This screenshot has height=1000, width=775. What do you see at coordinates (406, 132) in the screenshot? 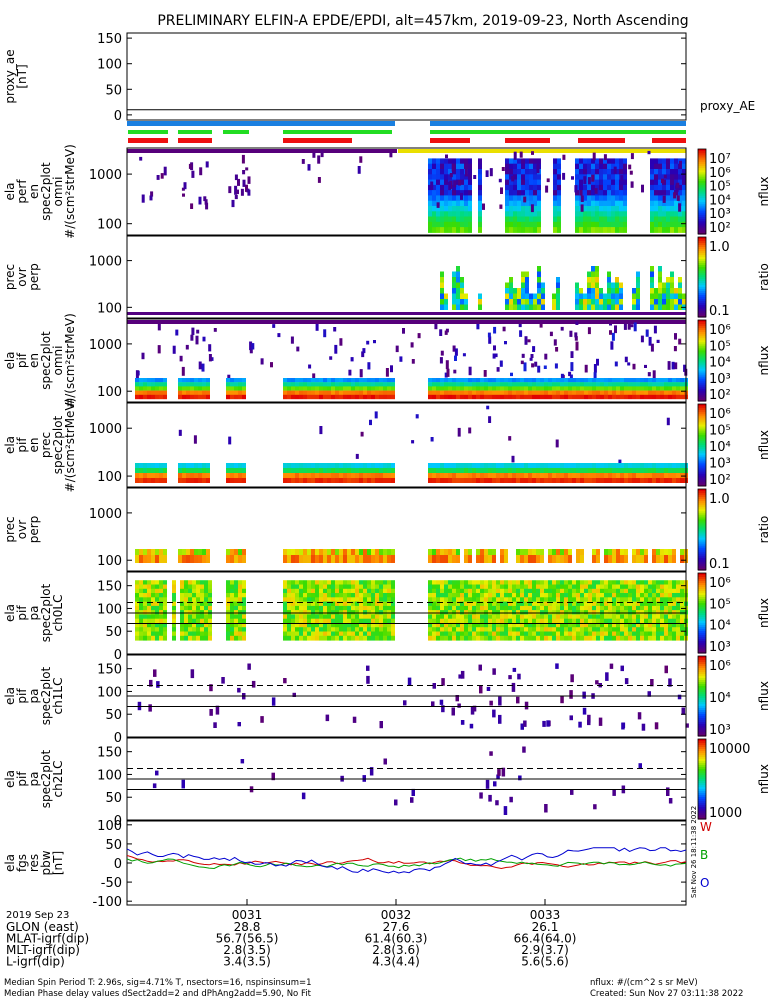
I see `status-bars` at bounding box center [406, 132].